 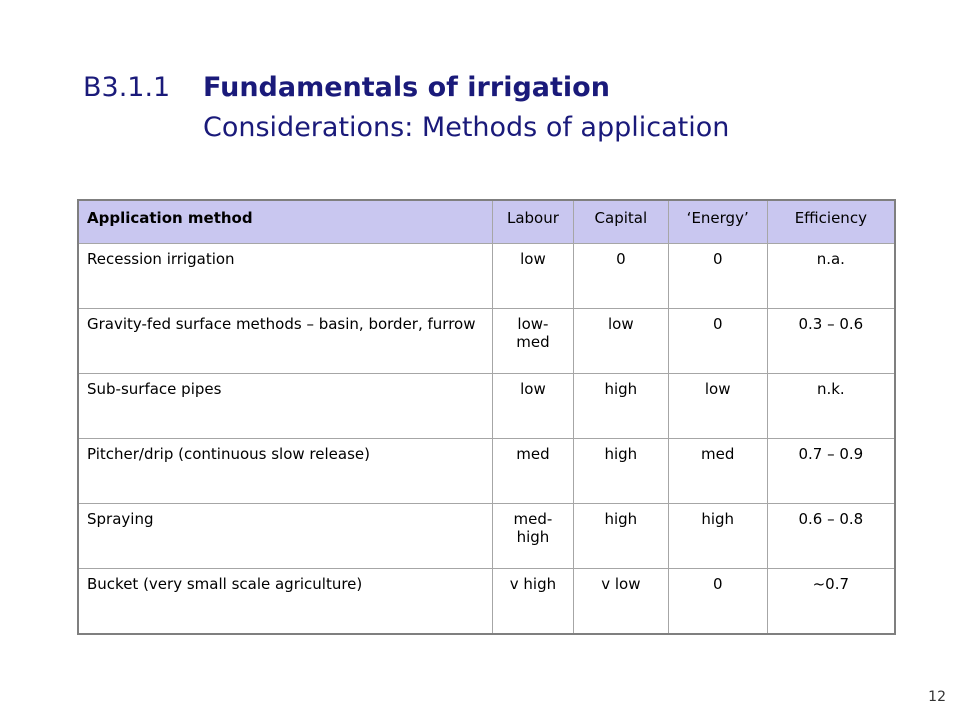 I want to click on column-header: Capital, so click(x=620, y=221).